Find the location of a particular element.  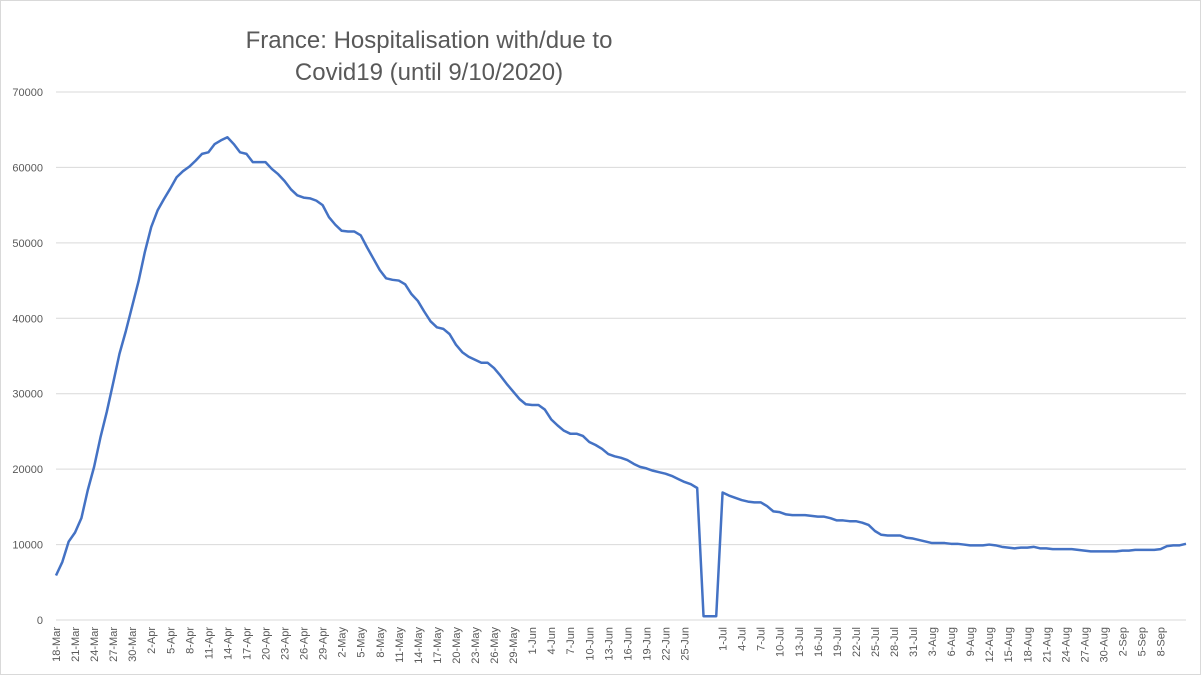

x-tick-label: 16-Jul is located at coordinates (819, 642).